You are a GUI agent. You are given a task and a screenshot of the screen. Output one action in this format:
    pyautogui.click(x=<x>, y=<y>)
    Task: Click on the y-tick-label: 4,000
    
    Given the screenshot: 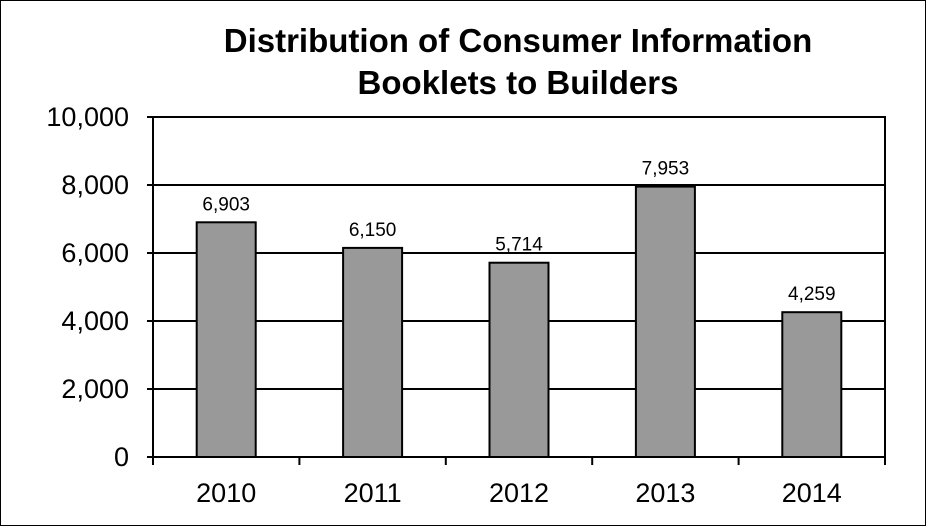 What is the action you would take?
    pyautogui.click(x=95, y=321)
    